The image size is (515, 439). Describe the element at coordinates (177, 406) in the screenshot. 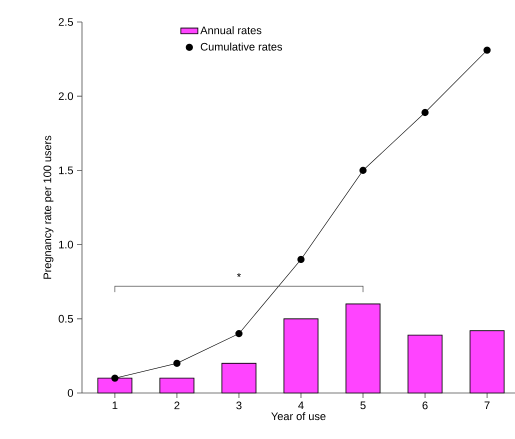

I see `x-tick-label: 2` at that location.